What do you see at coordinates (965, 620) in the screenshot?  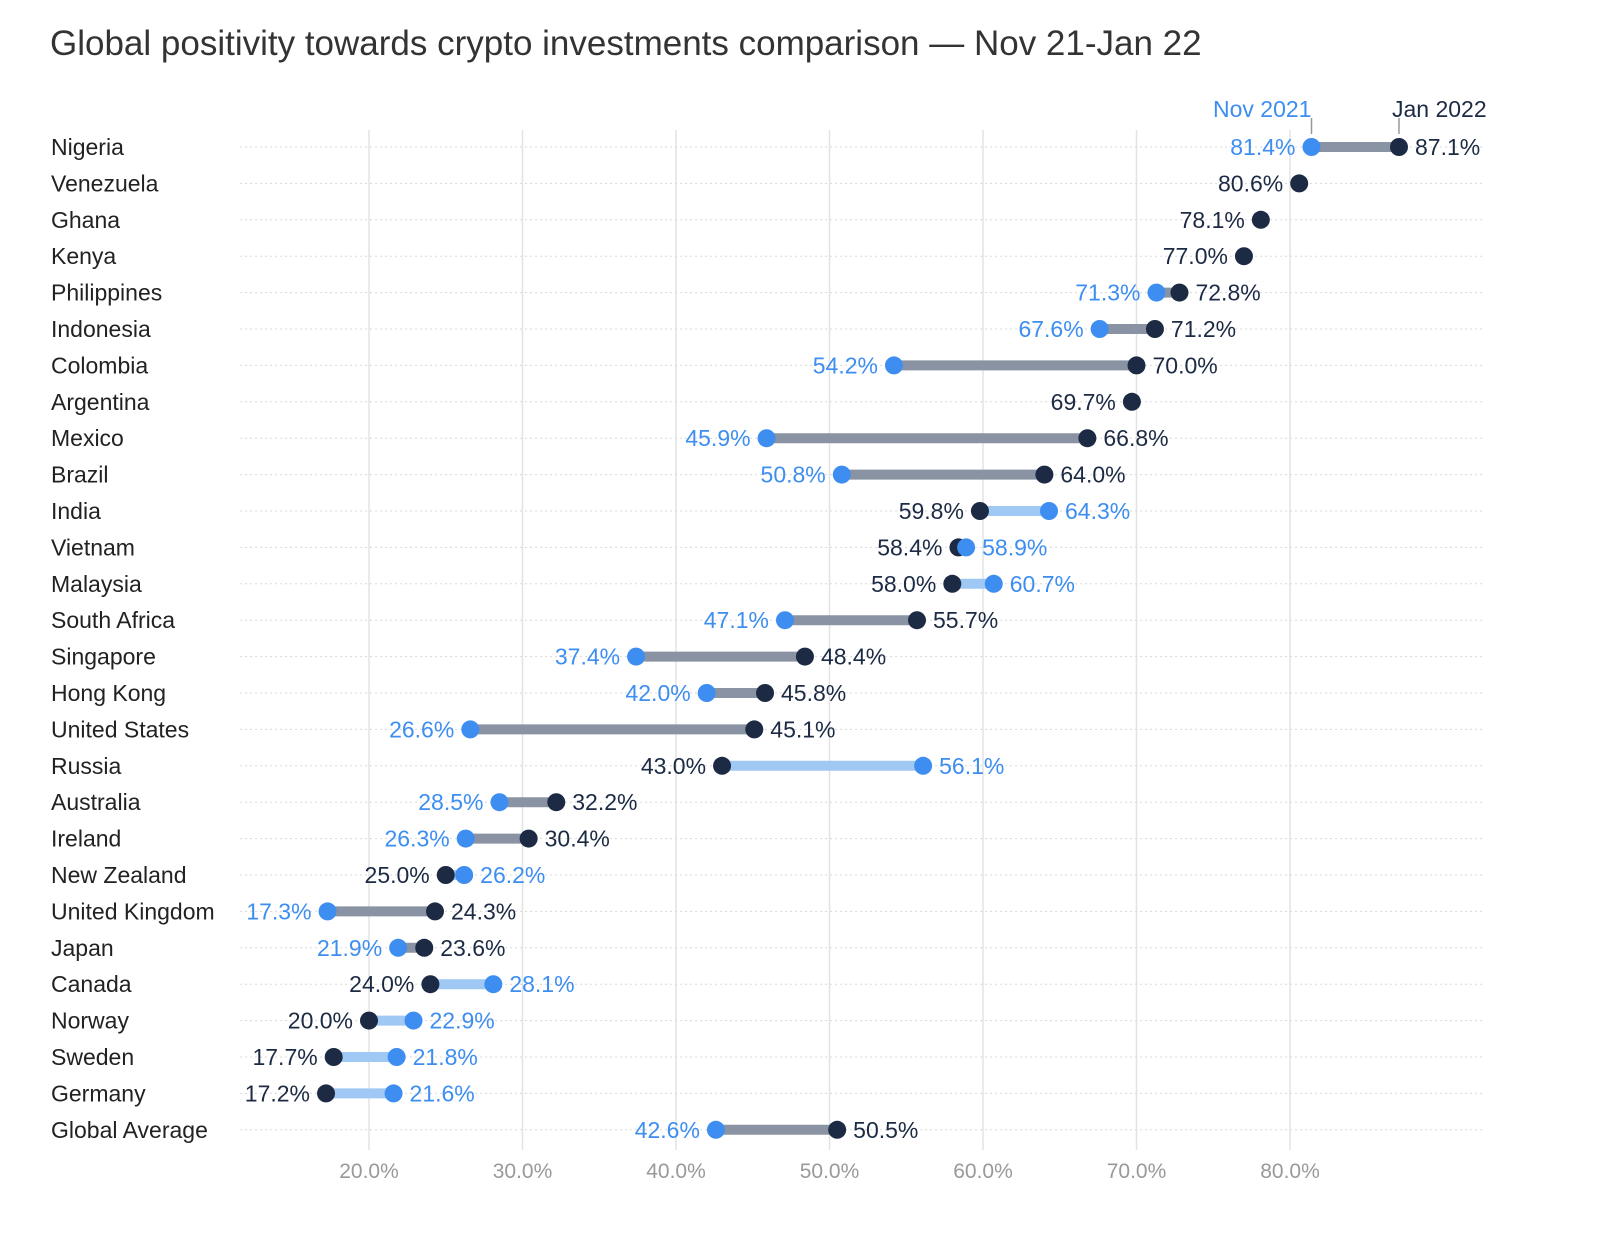 I see `jan-value-label: 55.7%` at bounding box center [965, 620].